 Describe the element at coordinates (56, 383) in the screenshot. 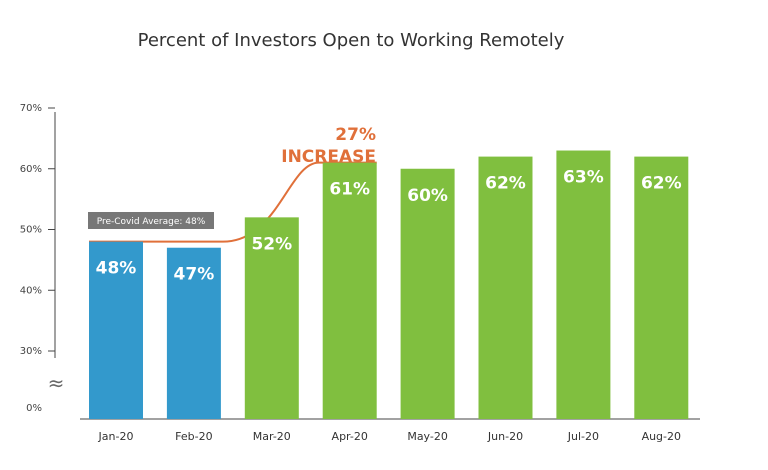

I see `axis-break: ≈` at that location.